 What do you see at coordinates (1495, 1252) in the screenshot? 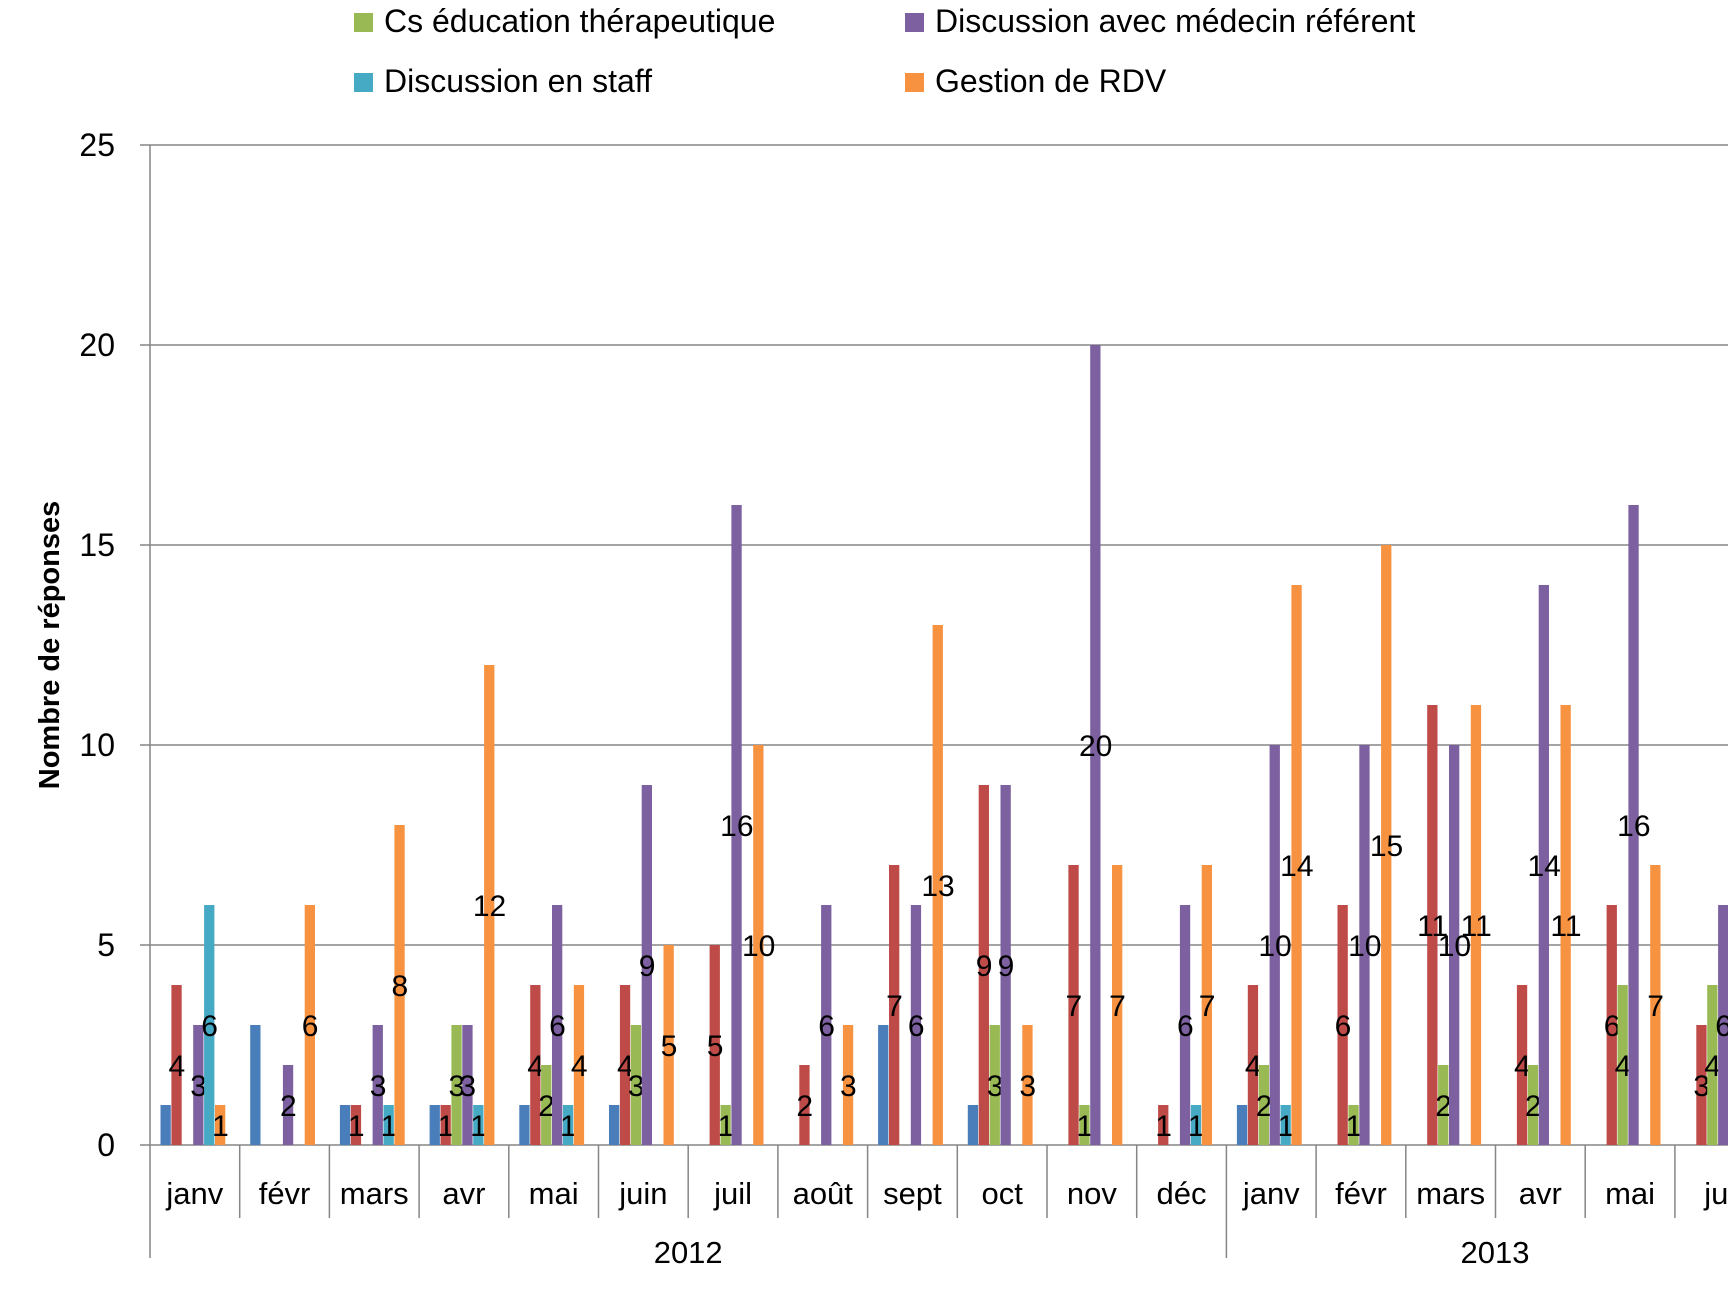
I see `x-group-label: 2013` at bounding box center [1495, 1252].